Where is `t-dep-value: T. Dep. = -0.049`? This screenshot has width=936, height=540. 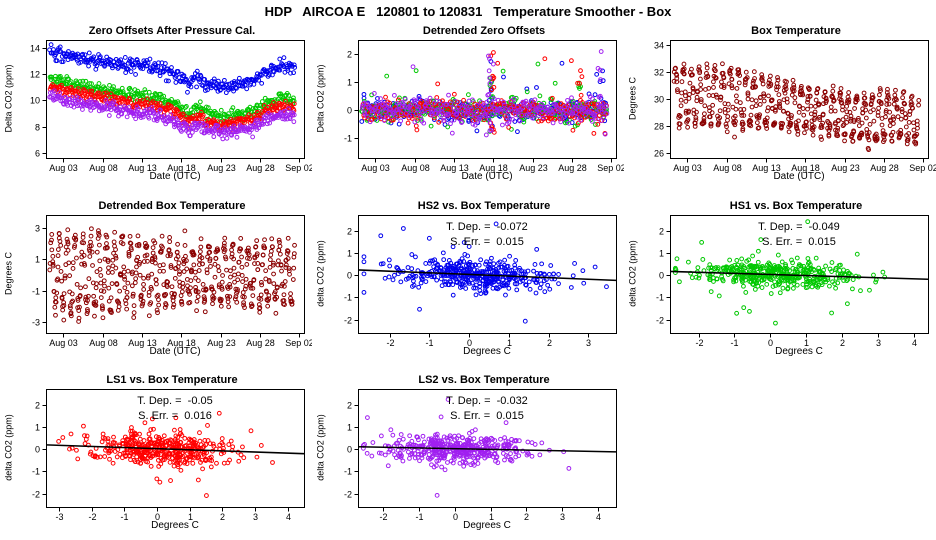
t-dep-value: T. Dep. = -0.049 is located at coordinates (799, 227).